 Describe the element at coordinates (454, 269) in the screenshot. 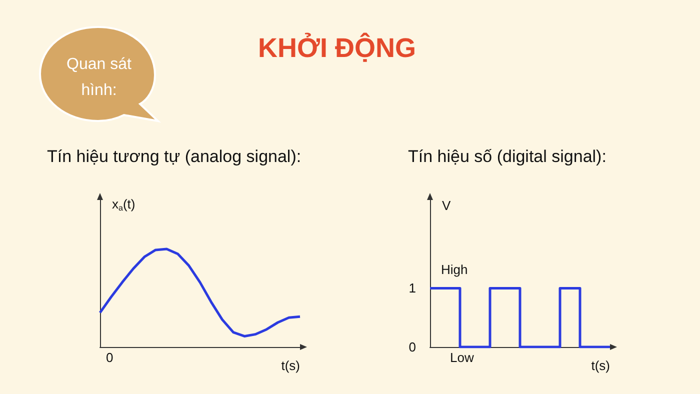

I see `annotation: High` at that location.